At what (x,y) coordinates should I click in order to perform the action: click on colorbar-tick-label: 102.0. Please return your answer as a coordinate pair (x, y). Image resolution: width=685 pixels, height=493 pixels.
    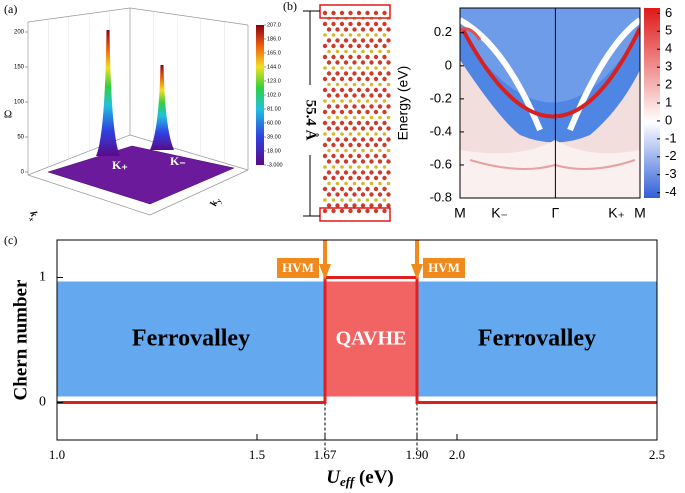
    Looking at the image, I should click on (274, 95).